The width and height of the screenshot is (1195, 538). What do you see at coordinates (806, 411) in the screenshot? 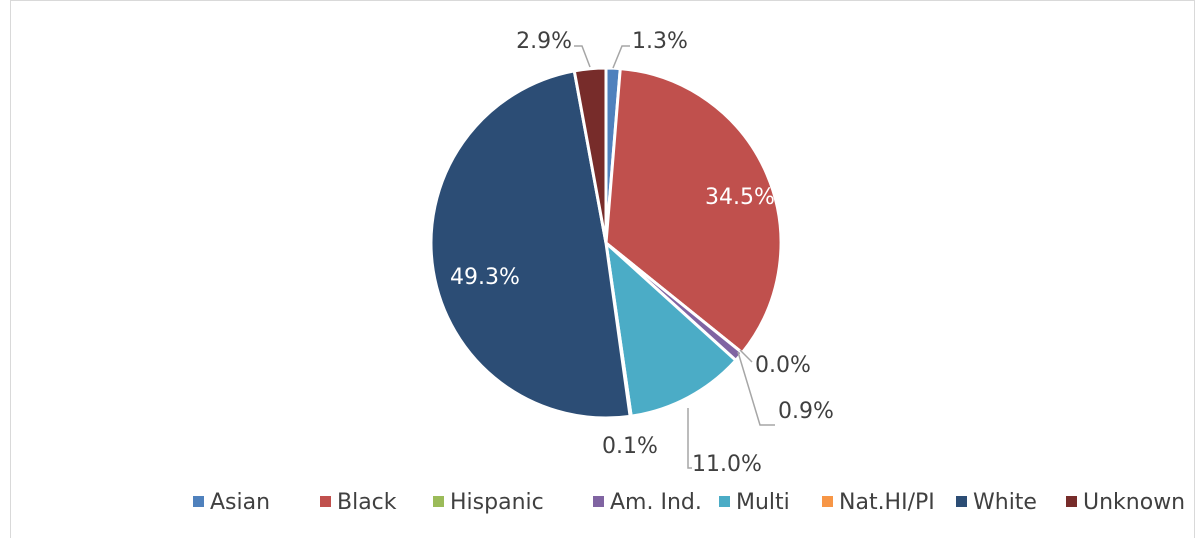
I see `data-label: 0.9%` at bounding box center [806, 411].